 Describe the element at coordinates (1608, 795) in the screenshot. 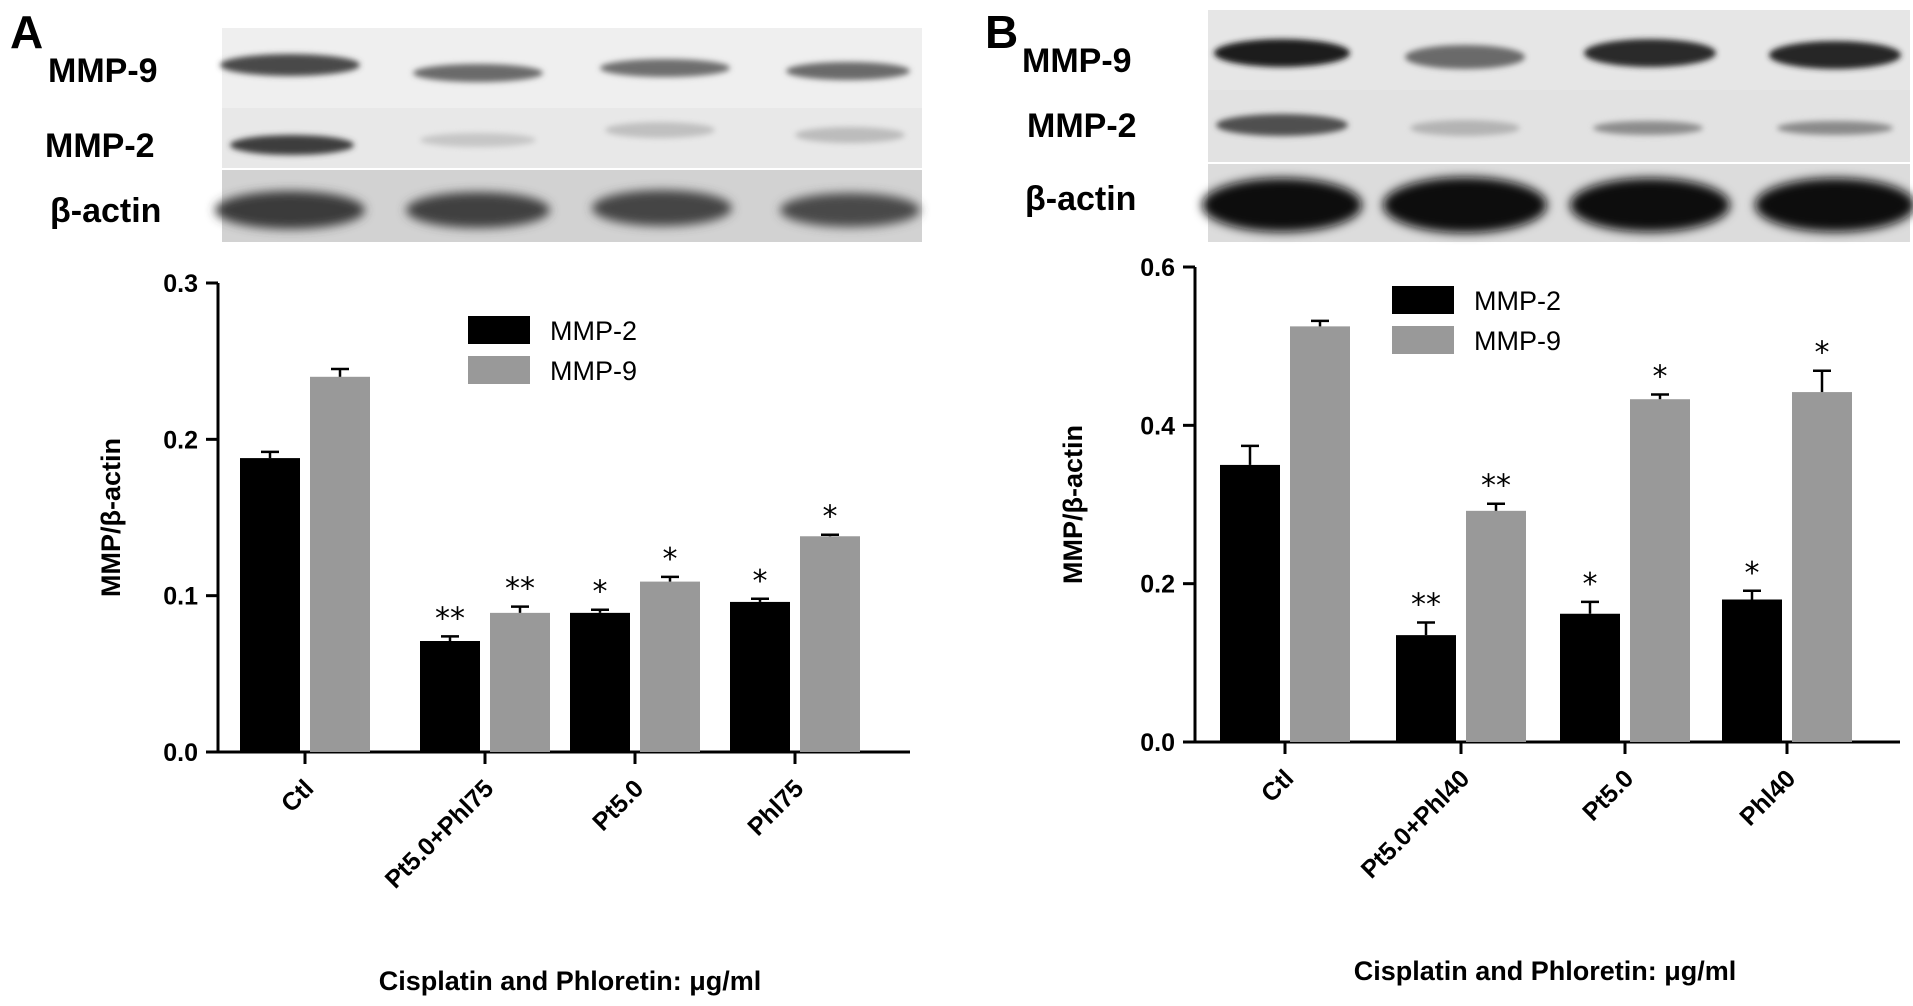

I see `panel-b-category-label: Pt5.0` at that location.